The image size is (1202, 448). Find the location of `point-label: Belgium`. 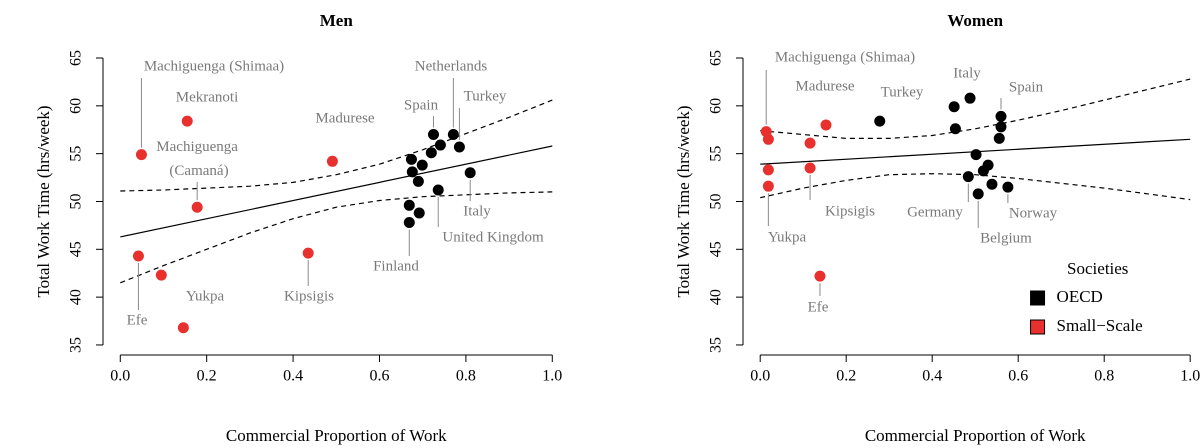

point-label: Belgium is located at coordinates (1006, 238).